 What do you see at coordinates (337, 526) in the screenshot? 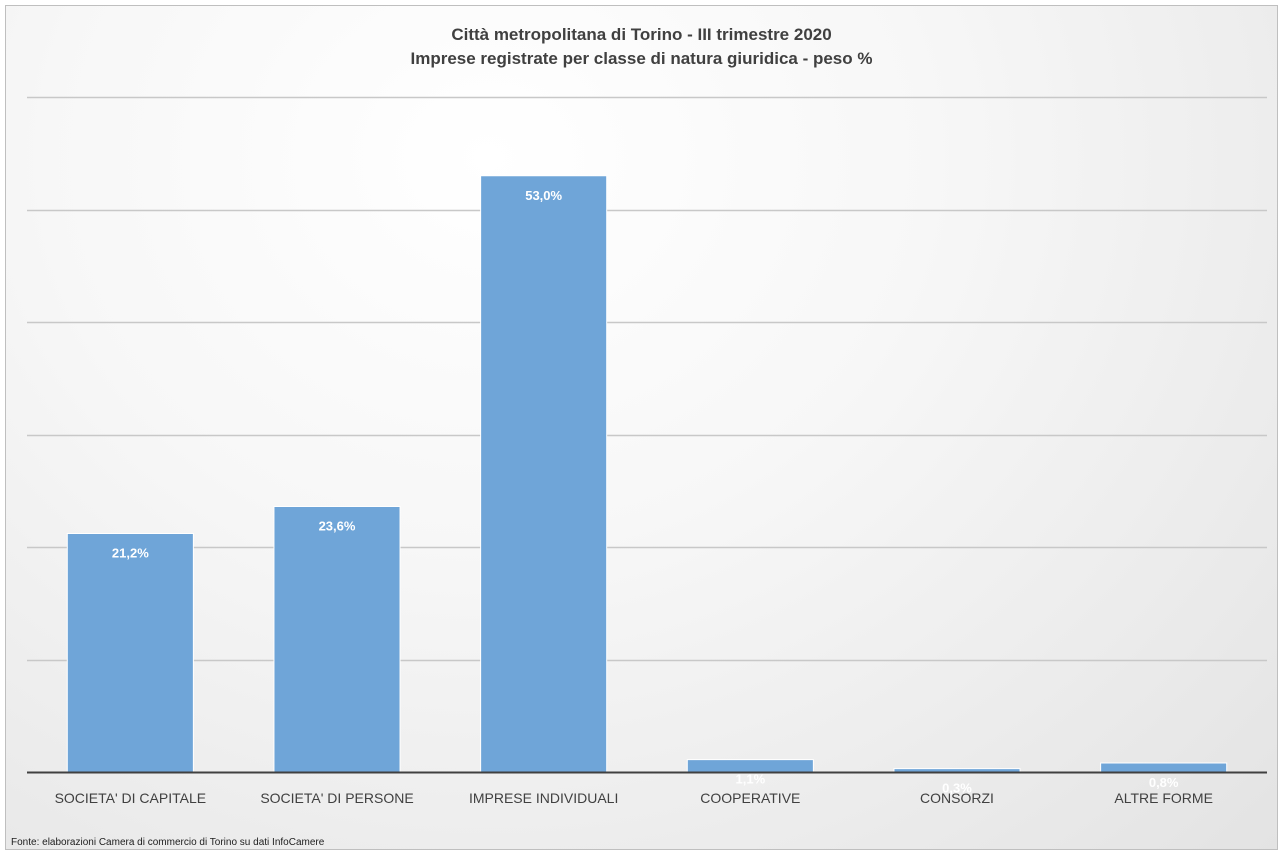
I see `data-label: 23,6%` at bounding box center [337, 526].